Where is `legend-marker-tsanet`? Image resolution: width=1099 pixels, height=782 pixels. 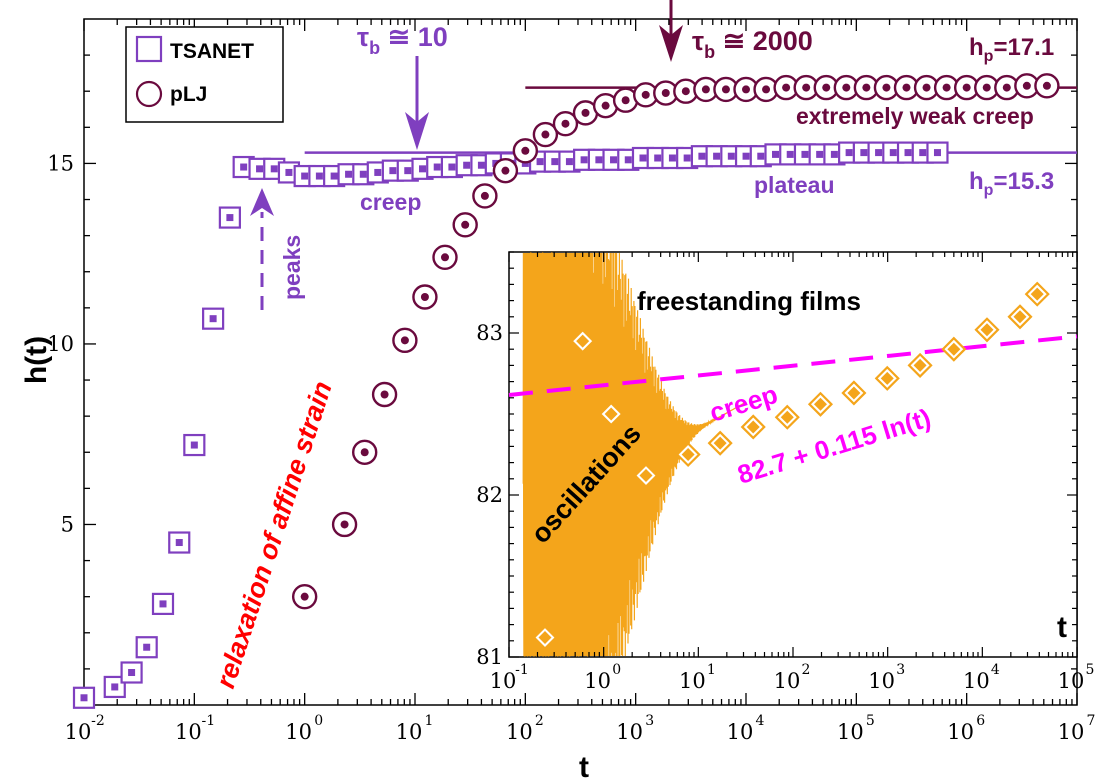 legend-marker-tsanet is located at coordinates (149, 49).